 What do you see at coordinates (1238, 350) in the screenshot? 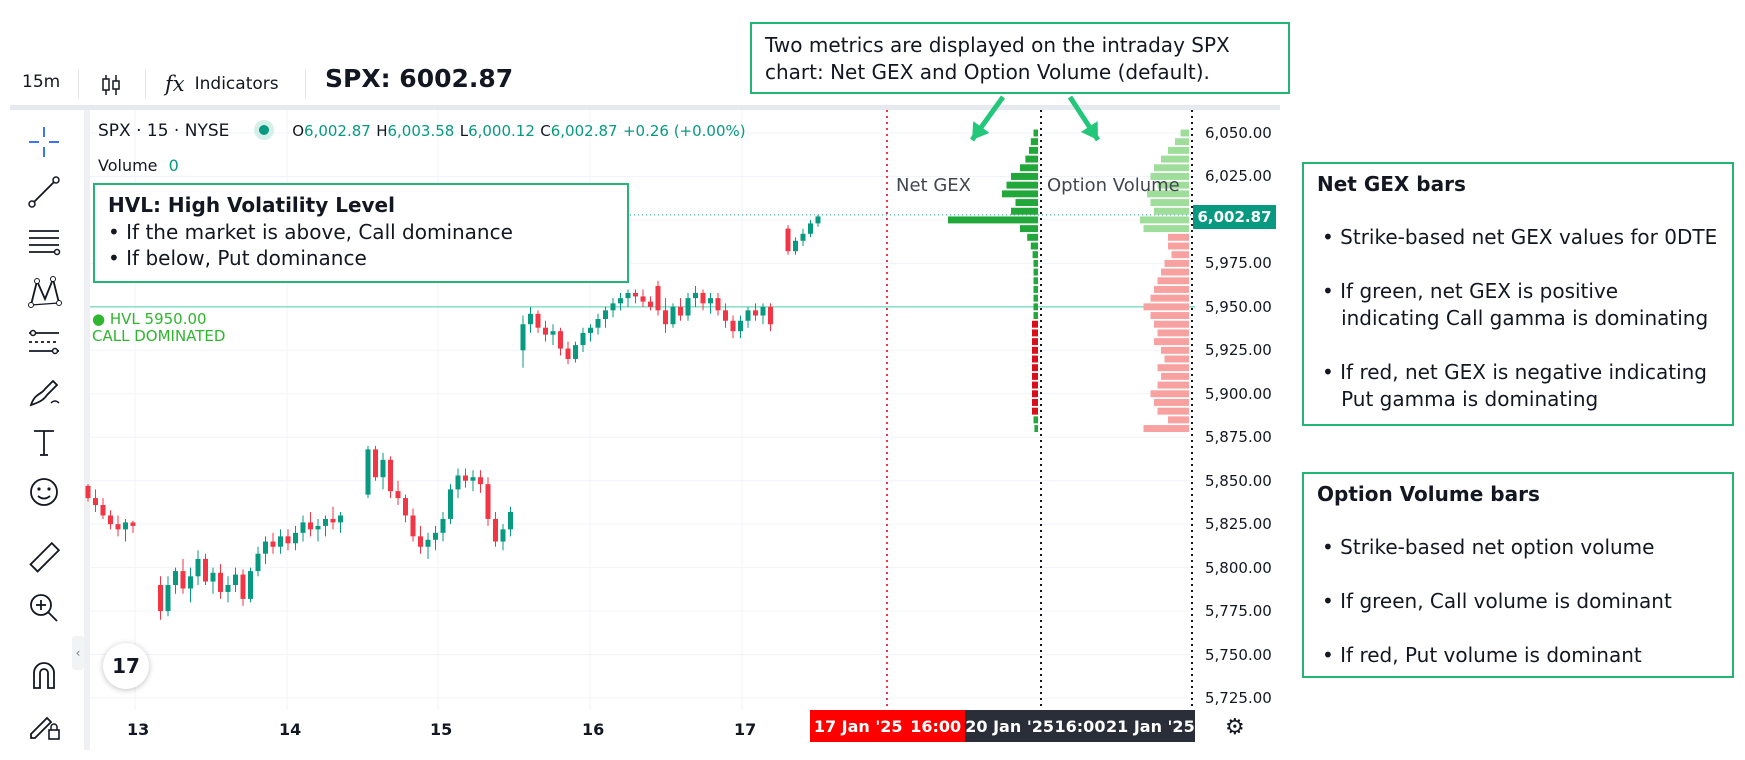
I see `price-axis-label: 5,925.00` at bounding box center [1238, 350].